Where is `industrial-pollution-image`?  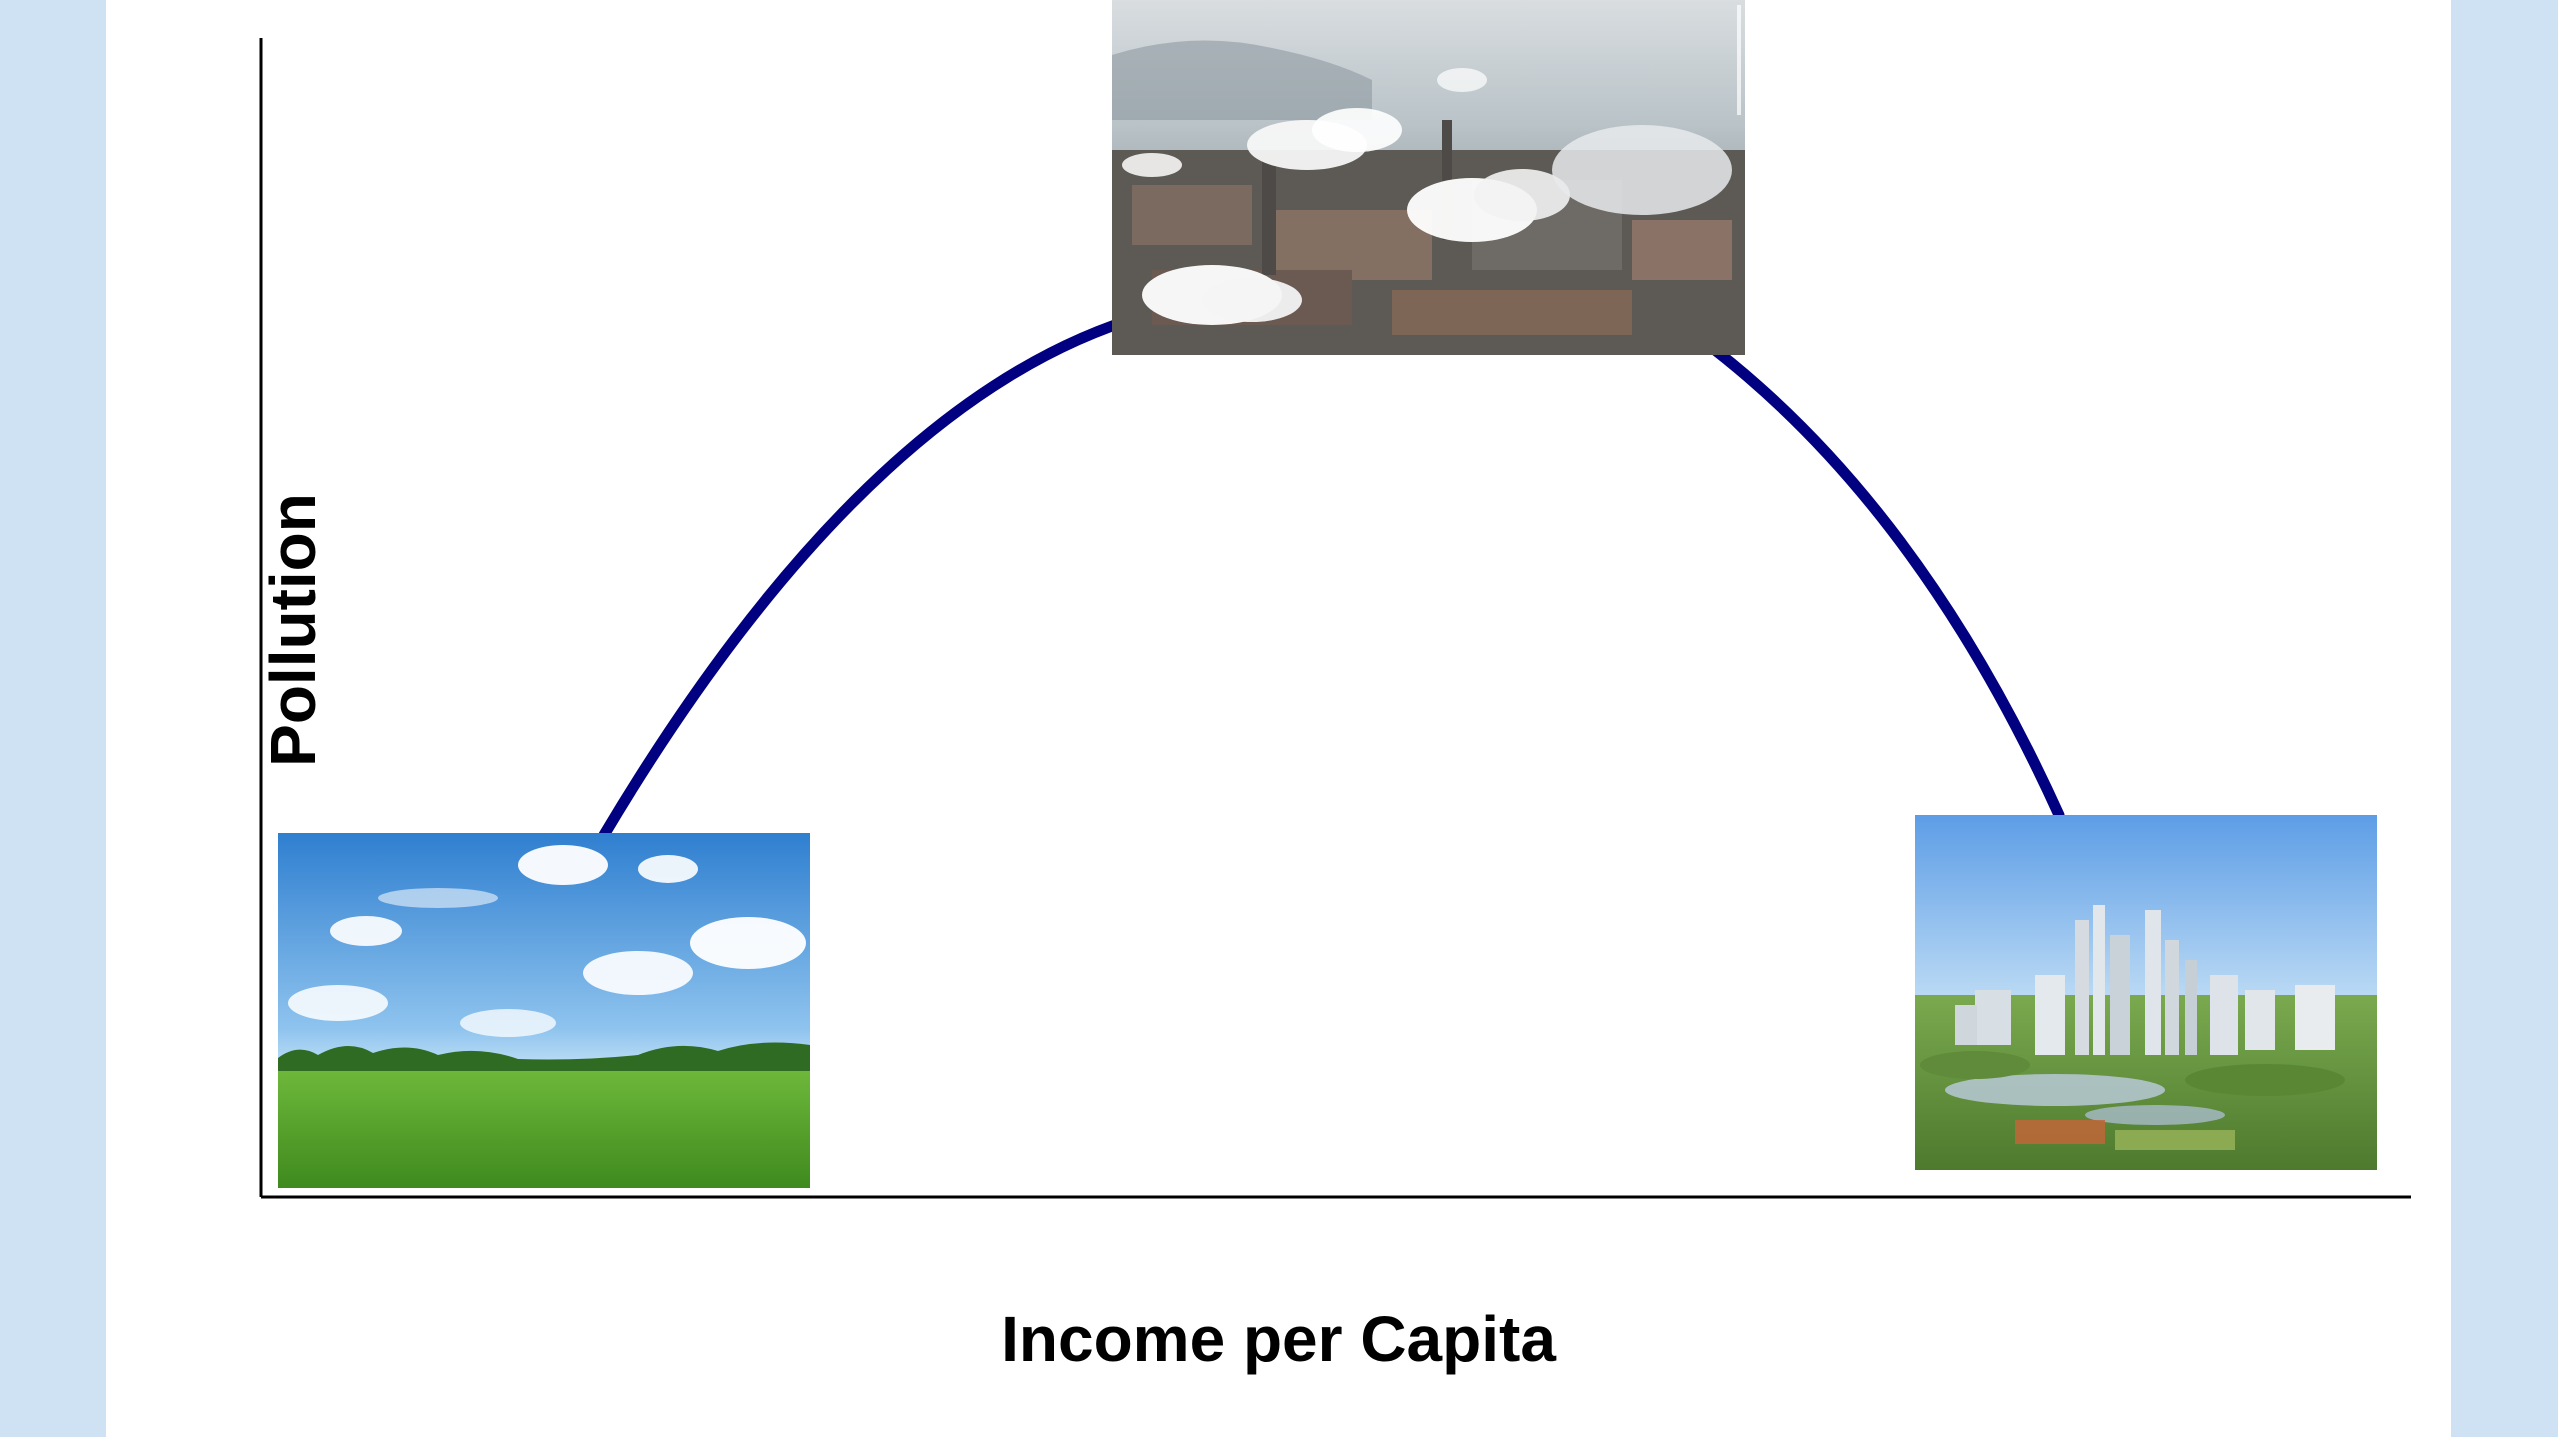 industrial-pollution-image is located at coordinates (1428, 177).